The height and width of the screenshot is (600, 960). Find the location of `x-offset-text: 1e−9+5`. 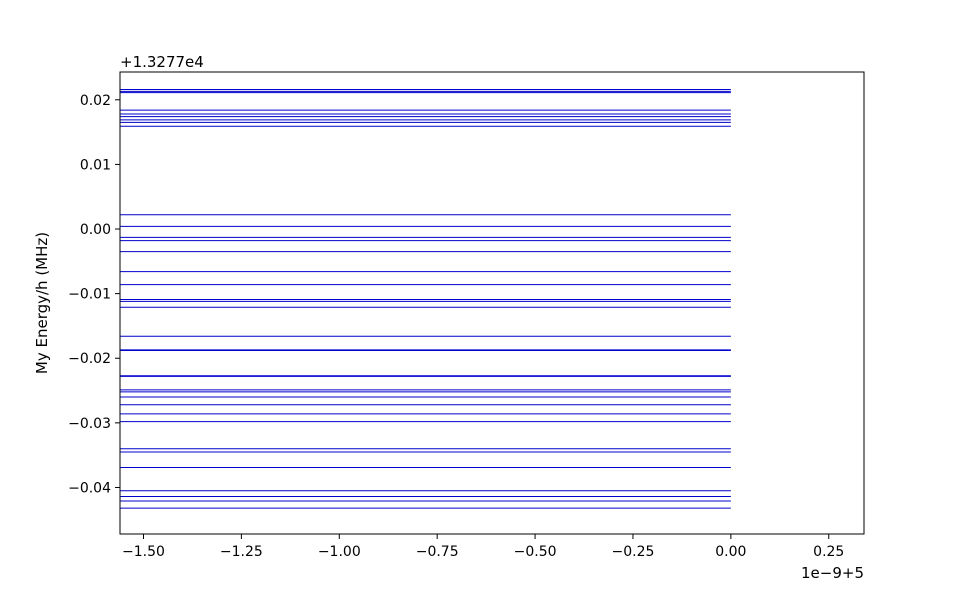

x-offset-text: 1e−9+5 is located at coordinates (832, 573).